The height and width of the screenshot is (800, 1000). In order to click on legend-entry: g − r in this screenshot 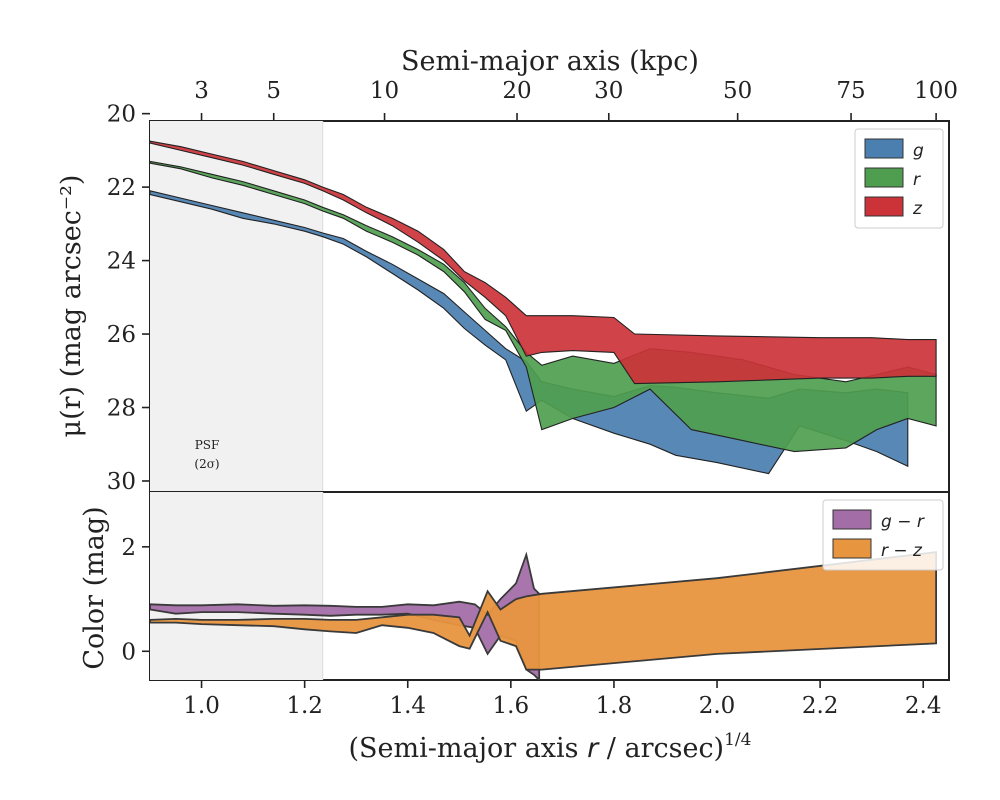, I will do `click(903, 522)`.